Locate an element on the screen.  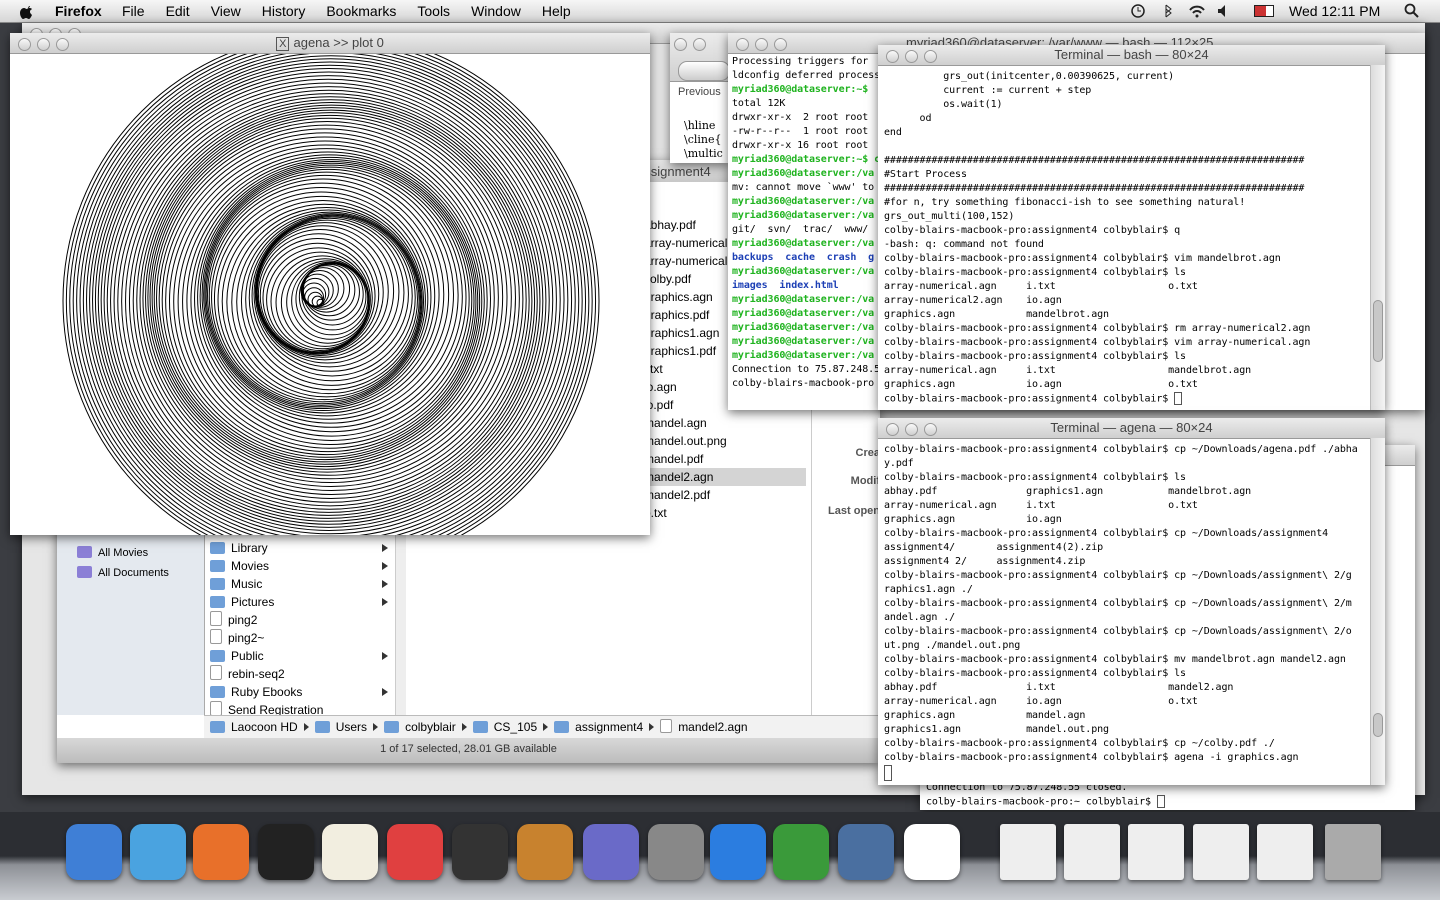
file-item: Movies is located at coordinates (239, 566).